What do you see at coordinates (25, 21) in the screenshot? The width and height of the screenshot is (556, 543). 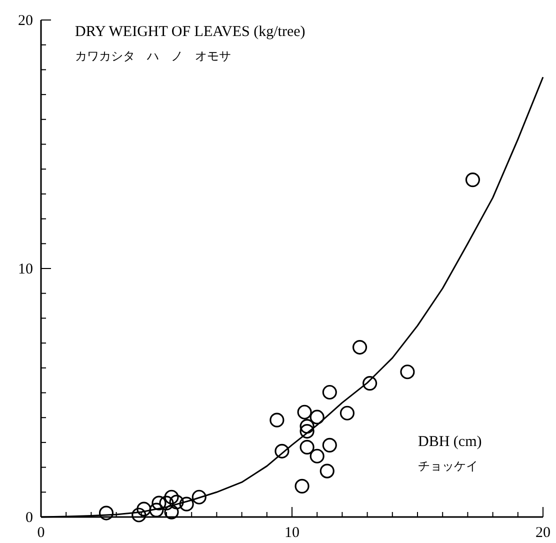 I see `y-tick-label: 20` at bounding box center [25, 21].